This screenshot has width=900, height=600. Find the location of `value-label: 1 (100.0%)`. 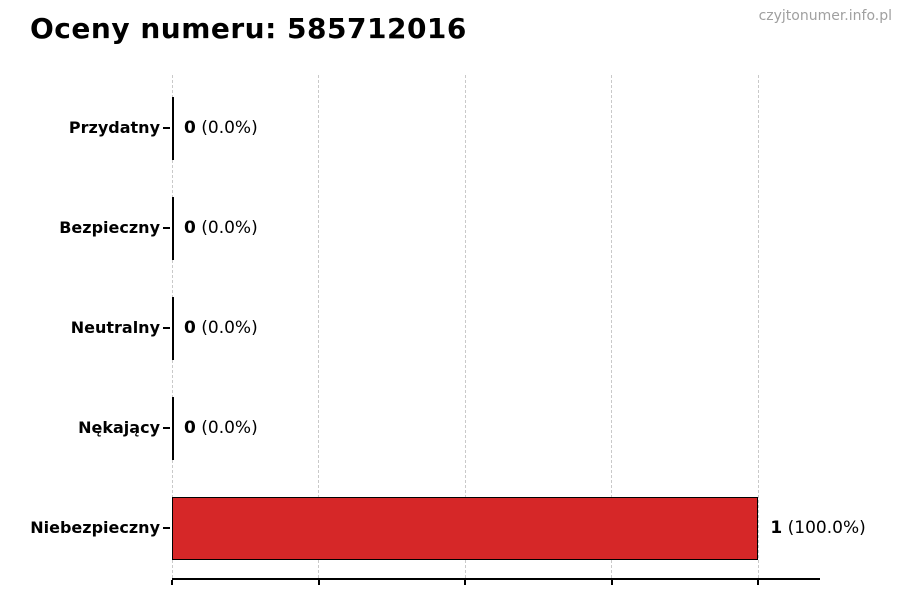

value-label: 1 (100.0%) is located at coordinates (817, 528).